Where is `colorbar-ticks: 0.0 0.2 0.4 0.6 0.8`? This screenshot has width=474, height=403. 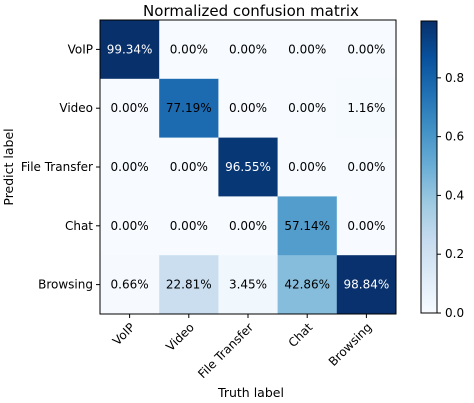
colorbar-ticks: 0.0 0.2 0.4 0.6 0.8 is located at coordinates (450, 195).